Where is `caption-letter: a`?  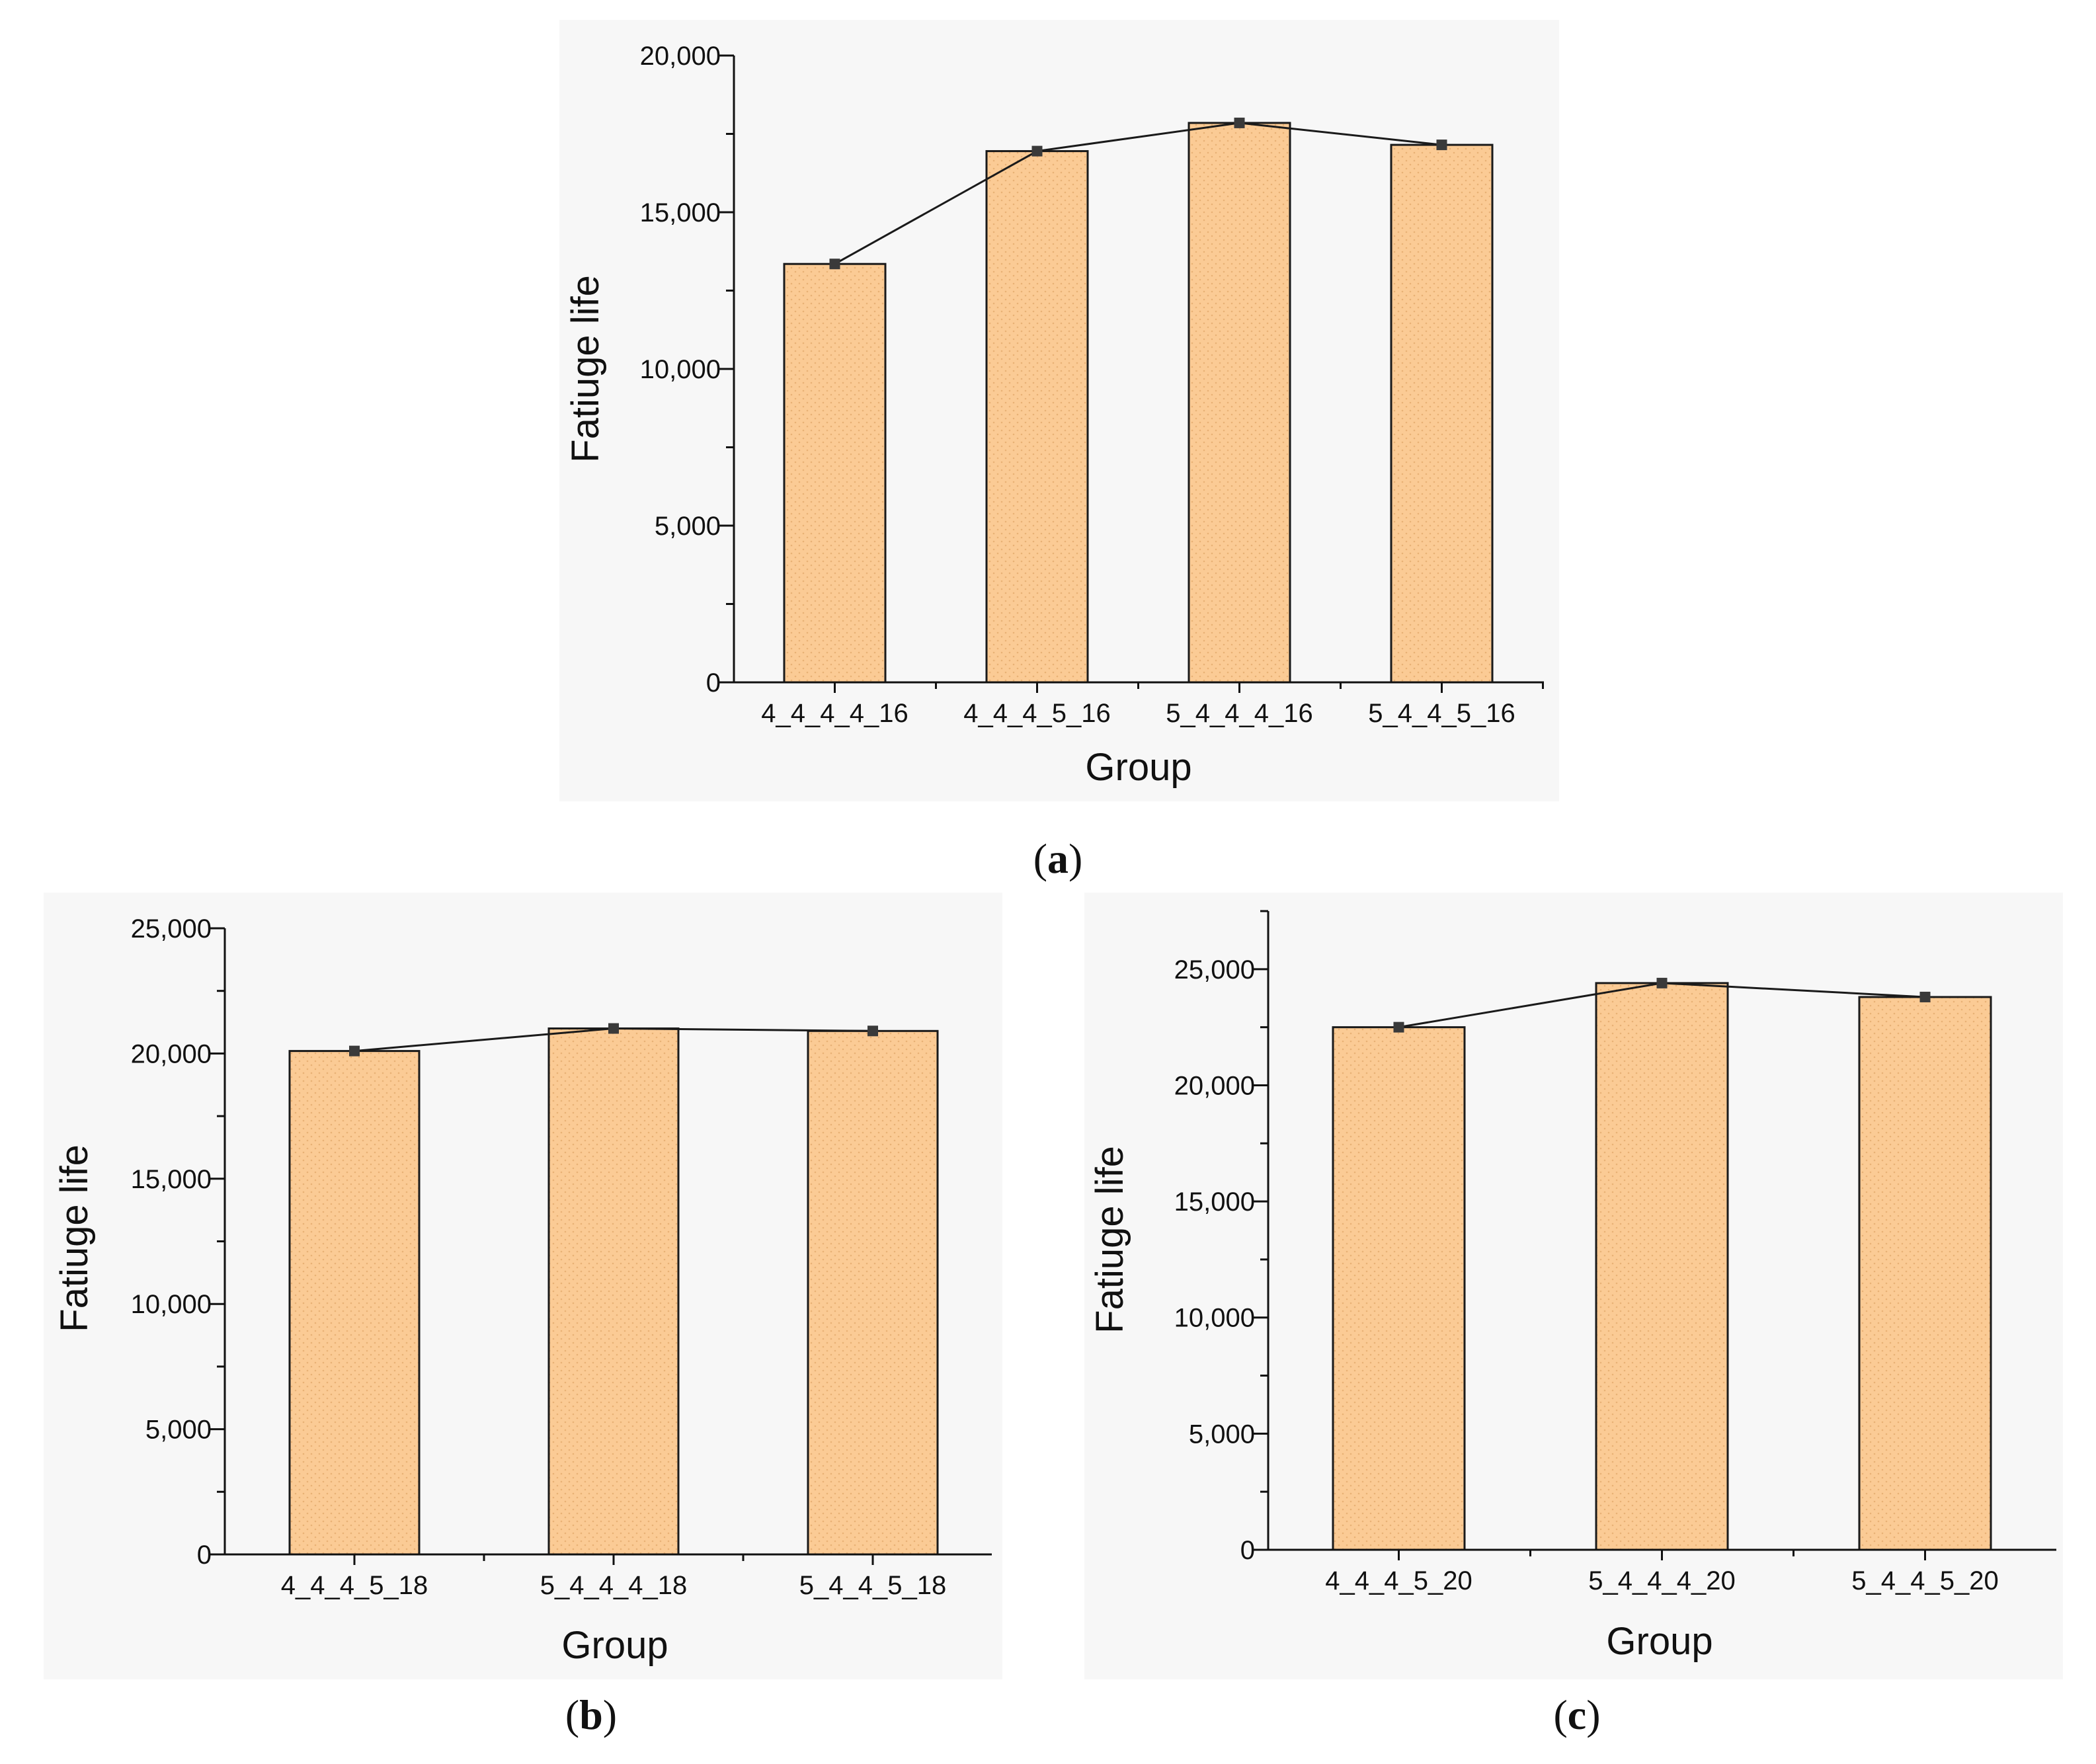
caption-letter: a is located at coordinates (1057, 858).